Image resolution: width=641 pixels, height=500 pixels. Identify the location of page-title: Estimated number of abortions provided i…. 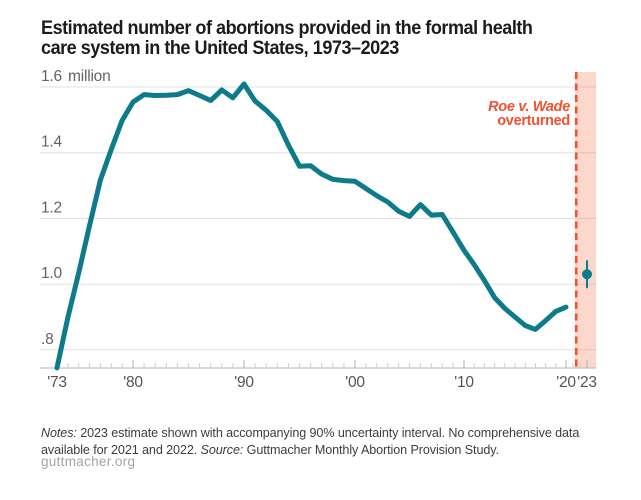
(341, 38).